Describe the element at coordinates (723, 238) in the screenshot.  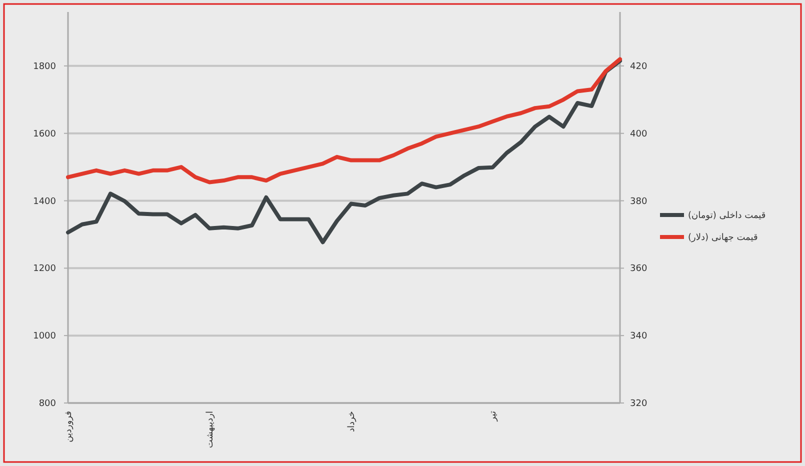
I see `legend-label: قیمت جهانی (دلار)` at that location.